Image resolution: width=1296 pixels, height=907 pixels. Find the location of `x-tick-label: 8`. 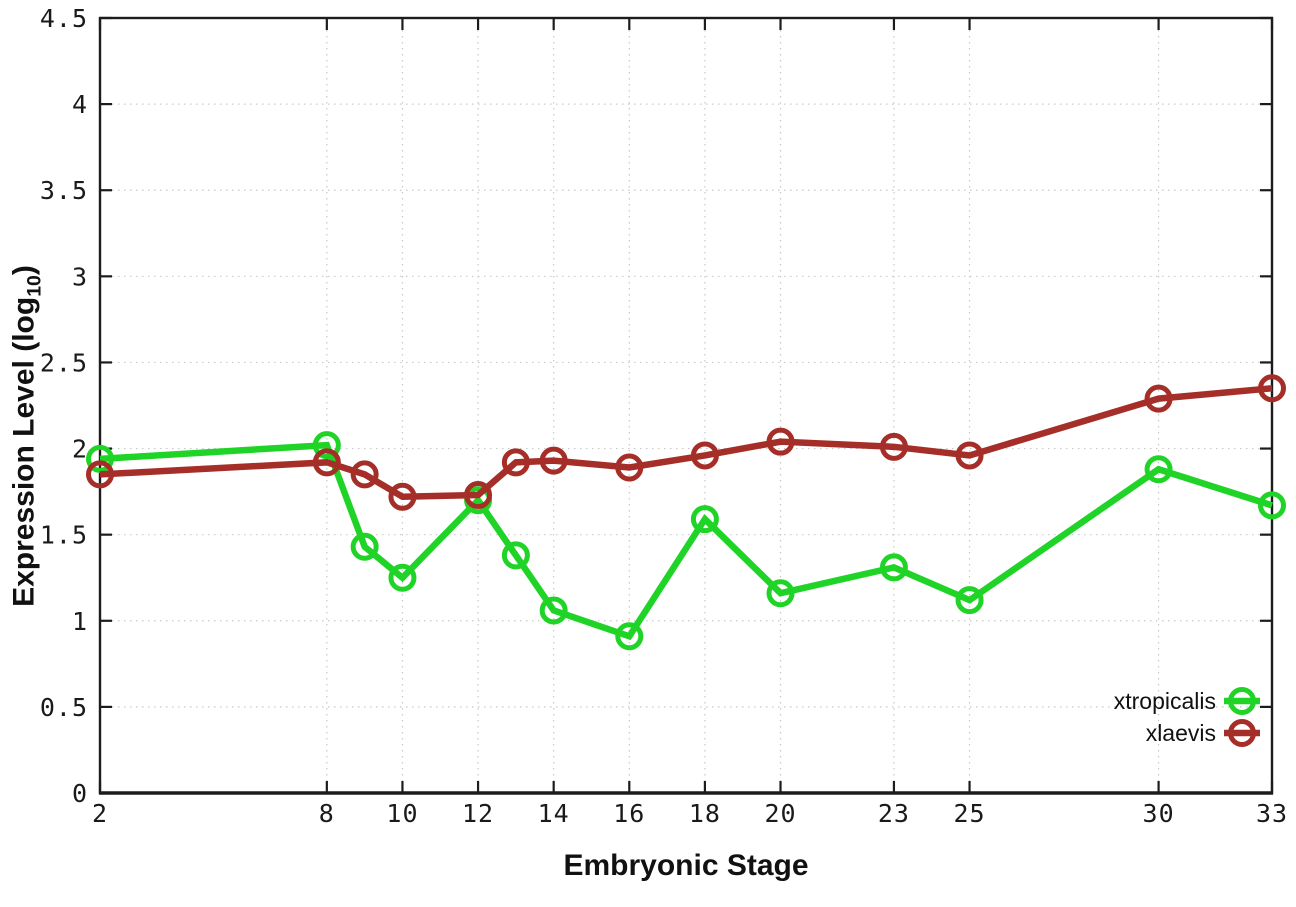

x-tick-label: 8 is located at coordinates (327, 813).